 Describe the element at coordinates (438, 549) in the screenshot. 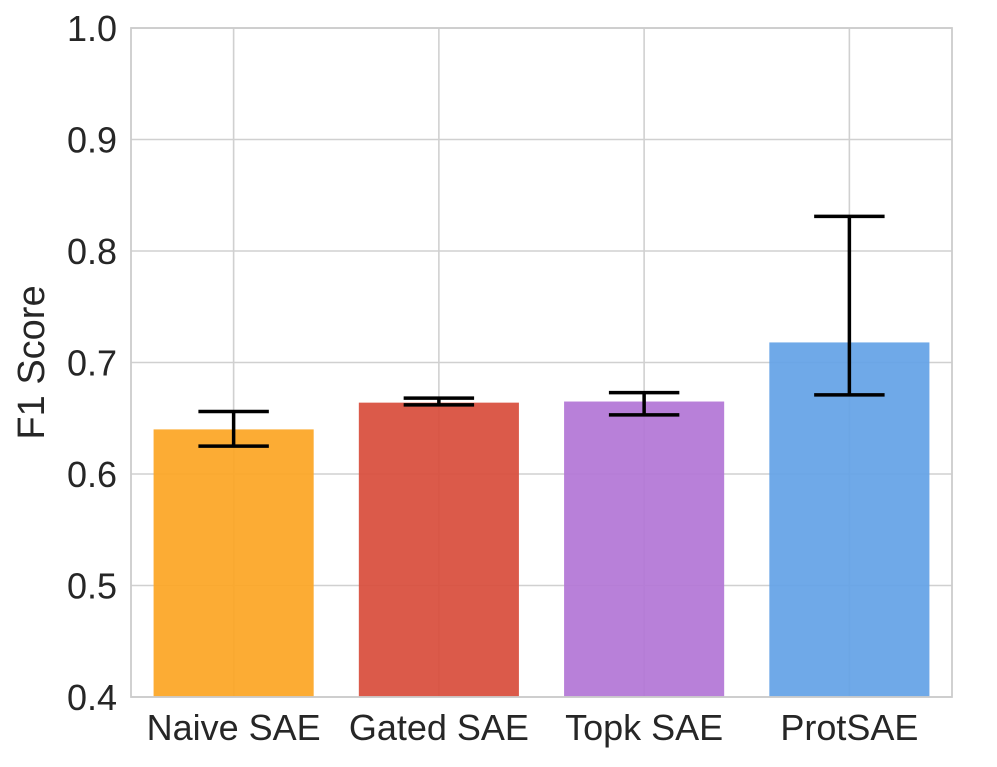

I see `bar-gated-sae` at that location.